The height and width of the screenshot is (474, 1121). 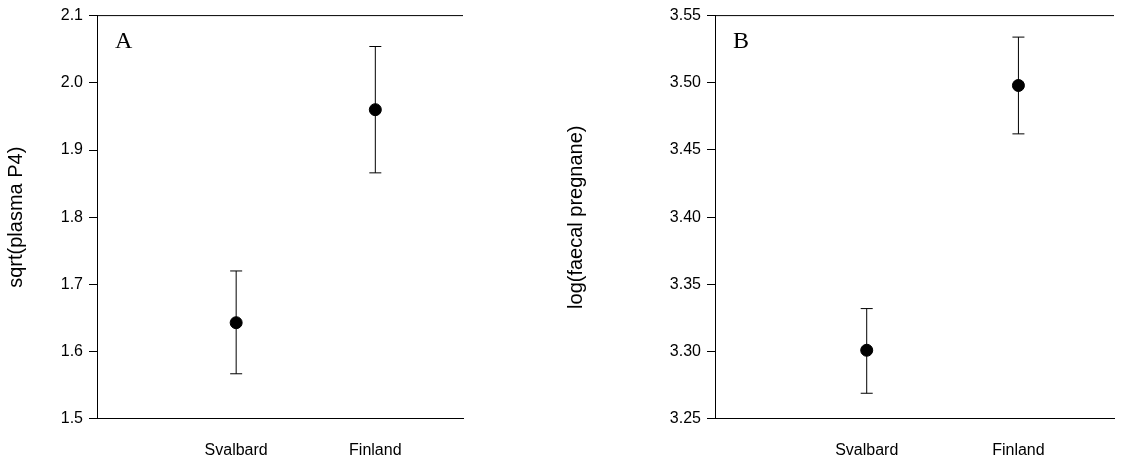 I want to click on y-tick-label: 1.9, so click(x=72, y=149).